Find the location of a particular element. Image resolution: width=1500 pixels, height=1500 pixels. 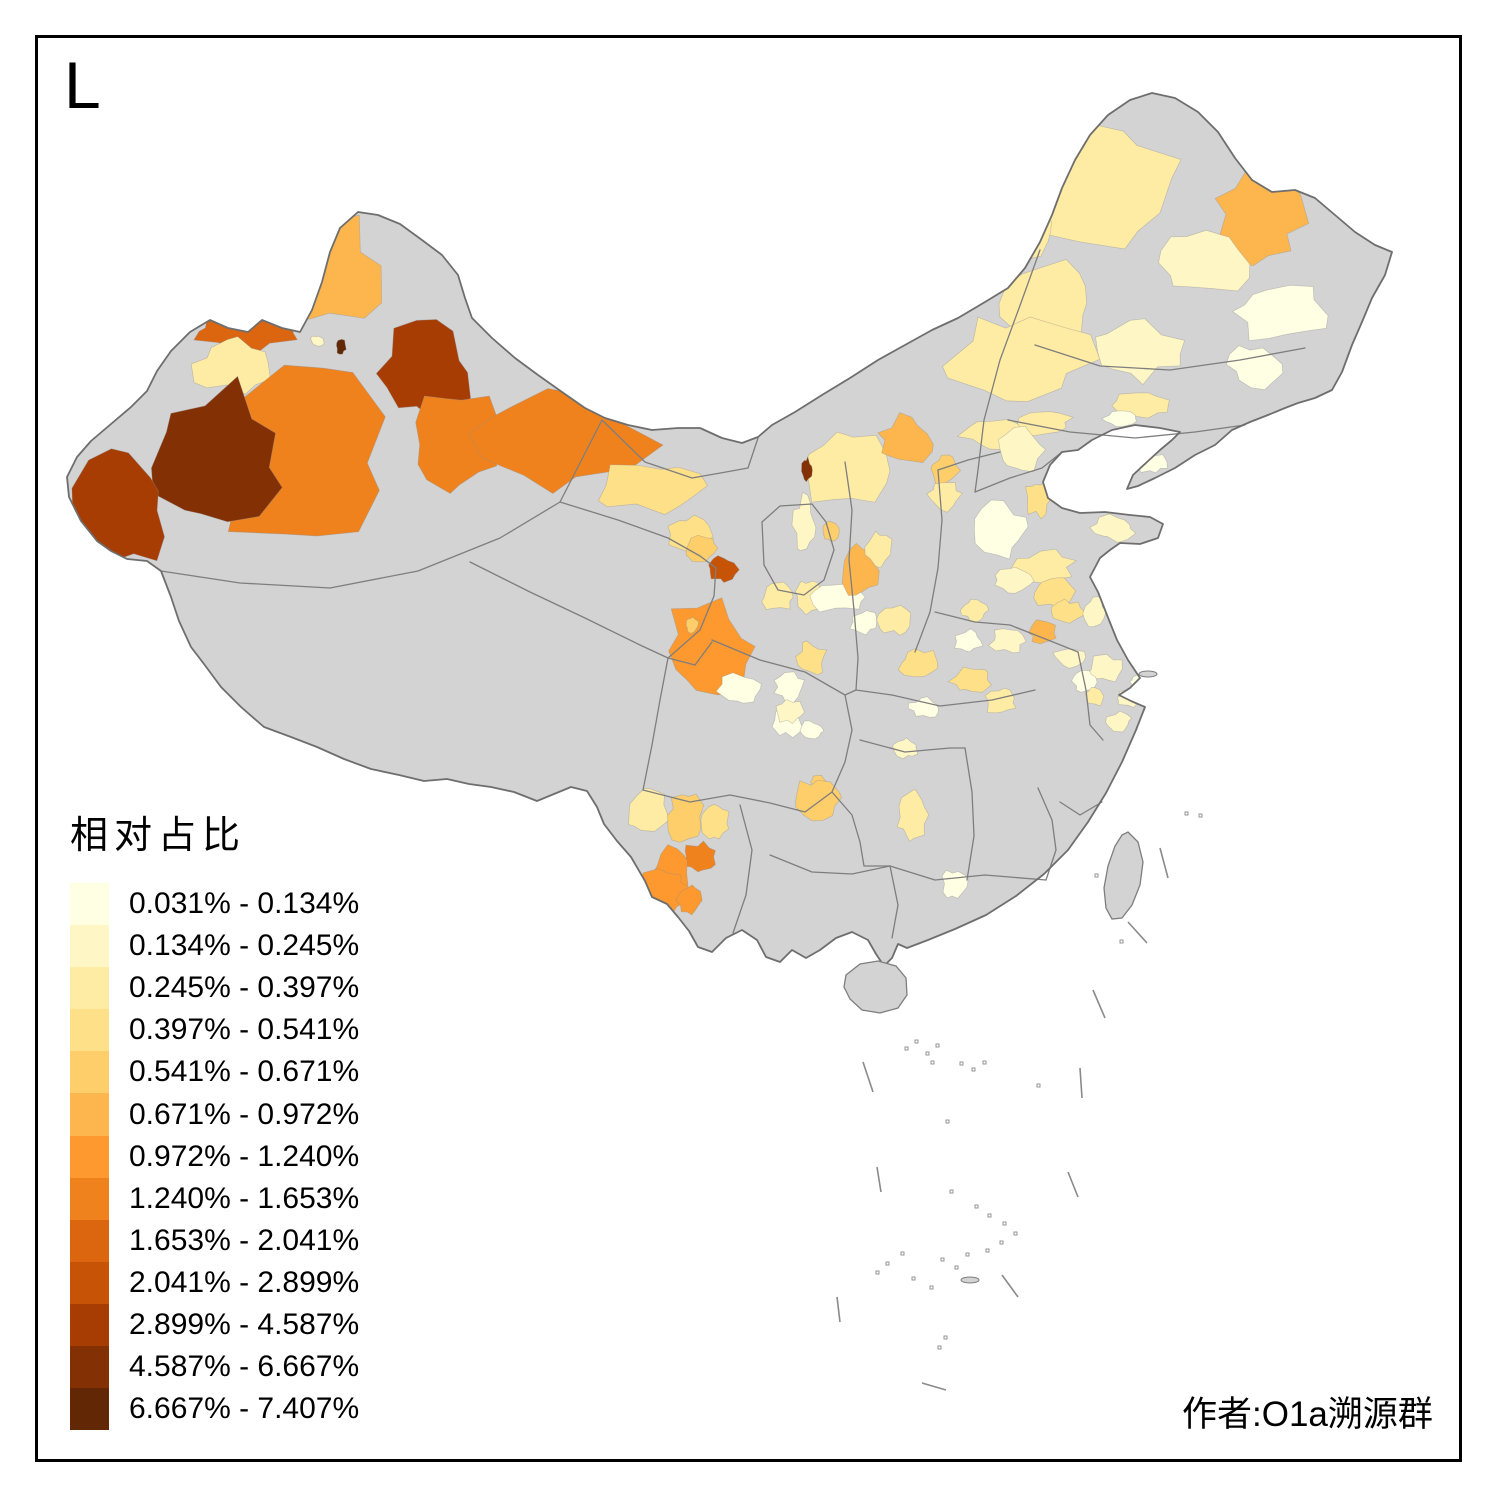

legend-row: 0.397% - 0.541% is located at coordinates (215, 1030).